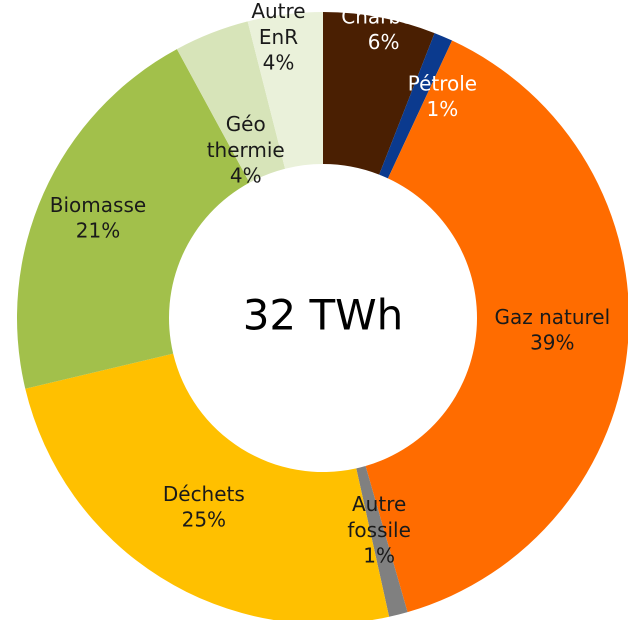 The width and height of the screenshot is (628, 620). I want to click on value-label: 6%, so click(384, 42).